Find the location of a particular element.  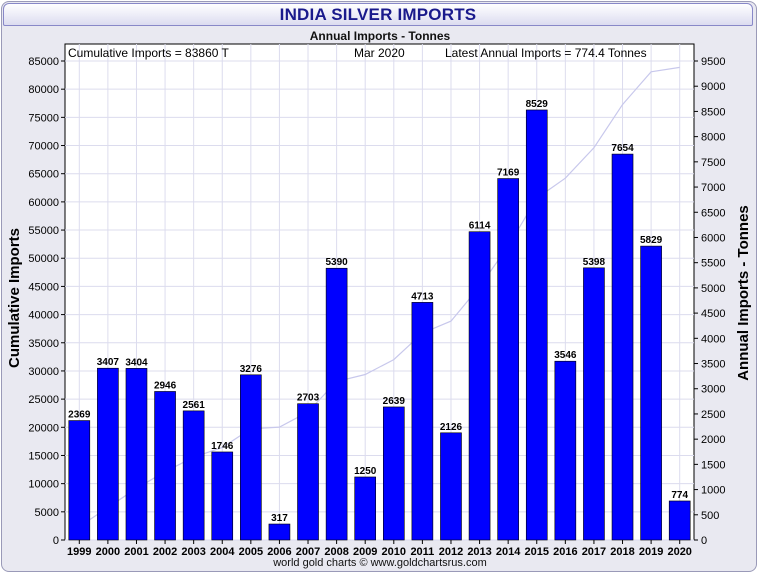

x-tick-label-1999: 1999 is located at coordinates (79, 552).